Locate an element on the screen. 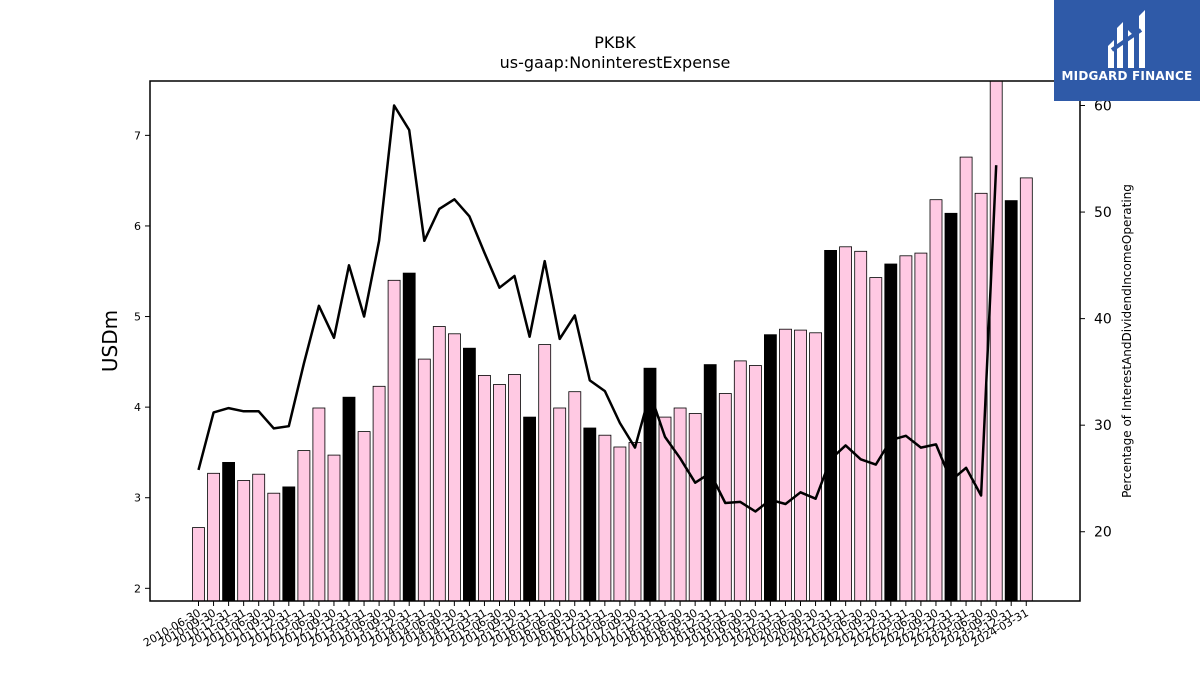 The width and height of the screenshot is (1200, 675). y-axis-label: USDm is located at coordinates (110, 341).